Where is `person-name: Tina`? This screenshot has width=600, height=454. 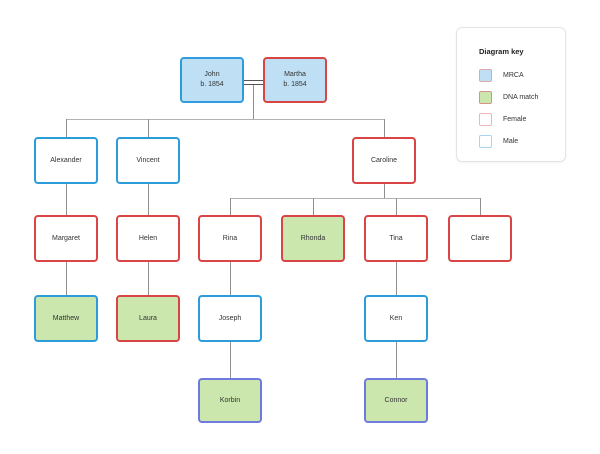 person-name: Tina is located at coordinates (396, 238).